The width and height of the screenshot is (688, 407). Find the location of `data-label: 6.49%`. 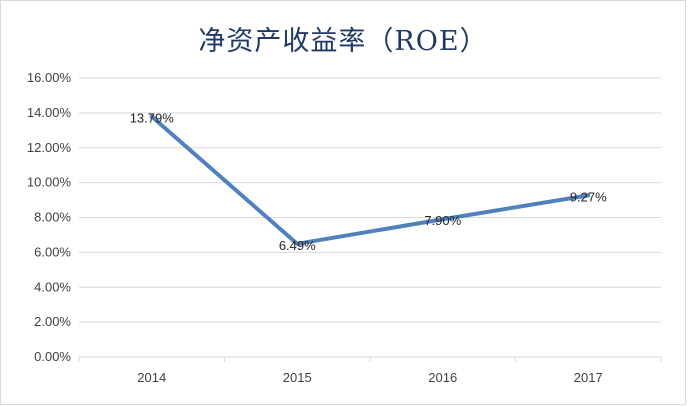

data-label: 6.49% is located at coordinates (297, 245).